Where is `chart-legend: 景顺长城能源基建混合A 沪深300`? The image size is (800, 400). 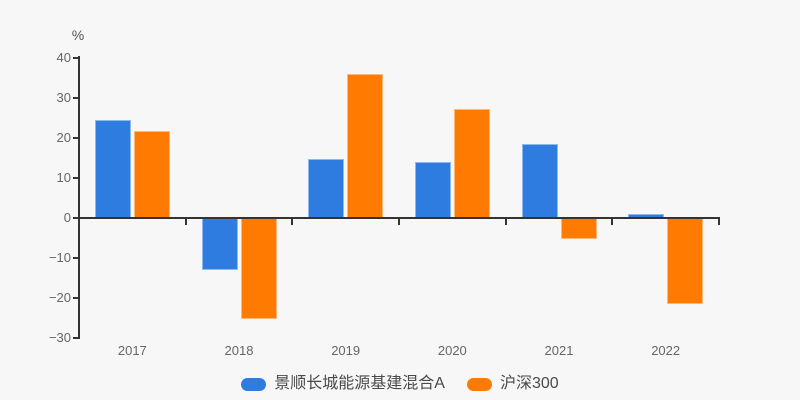
chart-legend: 景顺长城能源基建混合A 沪深300 is located at coordinates (400, 384).